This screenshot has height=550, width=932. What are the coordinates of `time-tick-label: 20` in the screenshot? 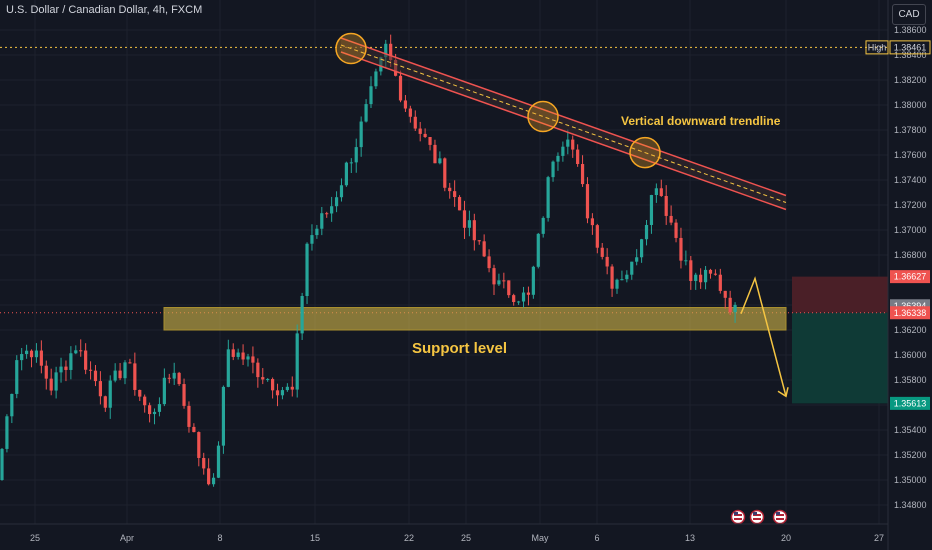 It's located at (786, 538).